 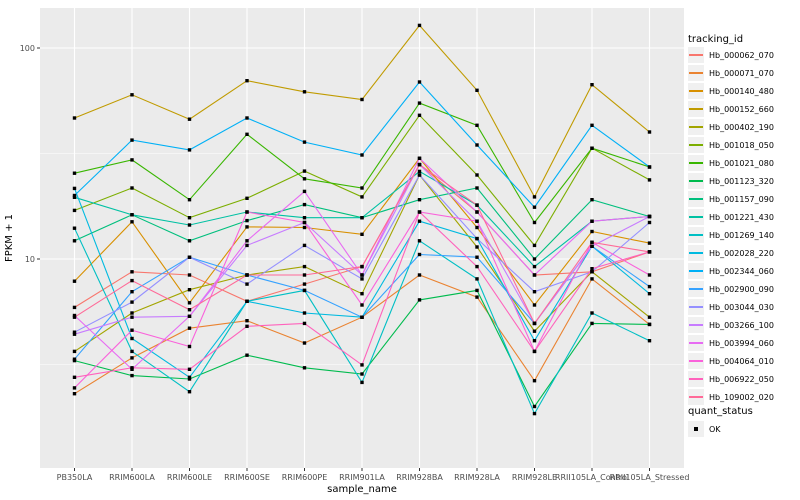 I want to click on legend-item-Hb_000152_660: Hb_000152_660, so click(x=731, y=109).